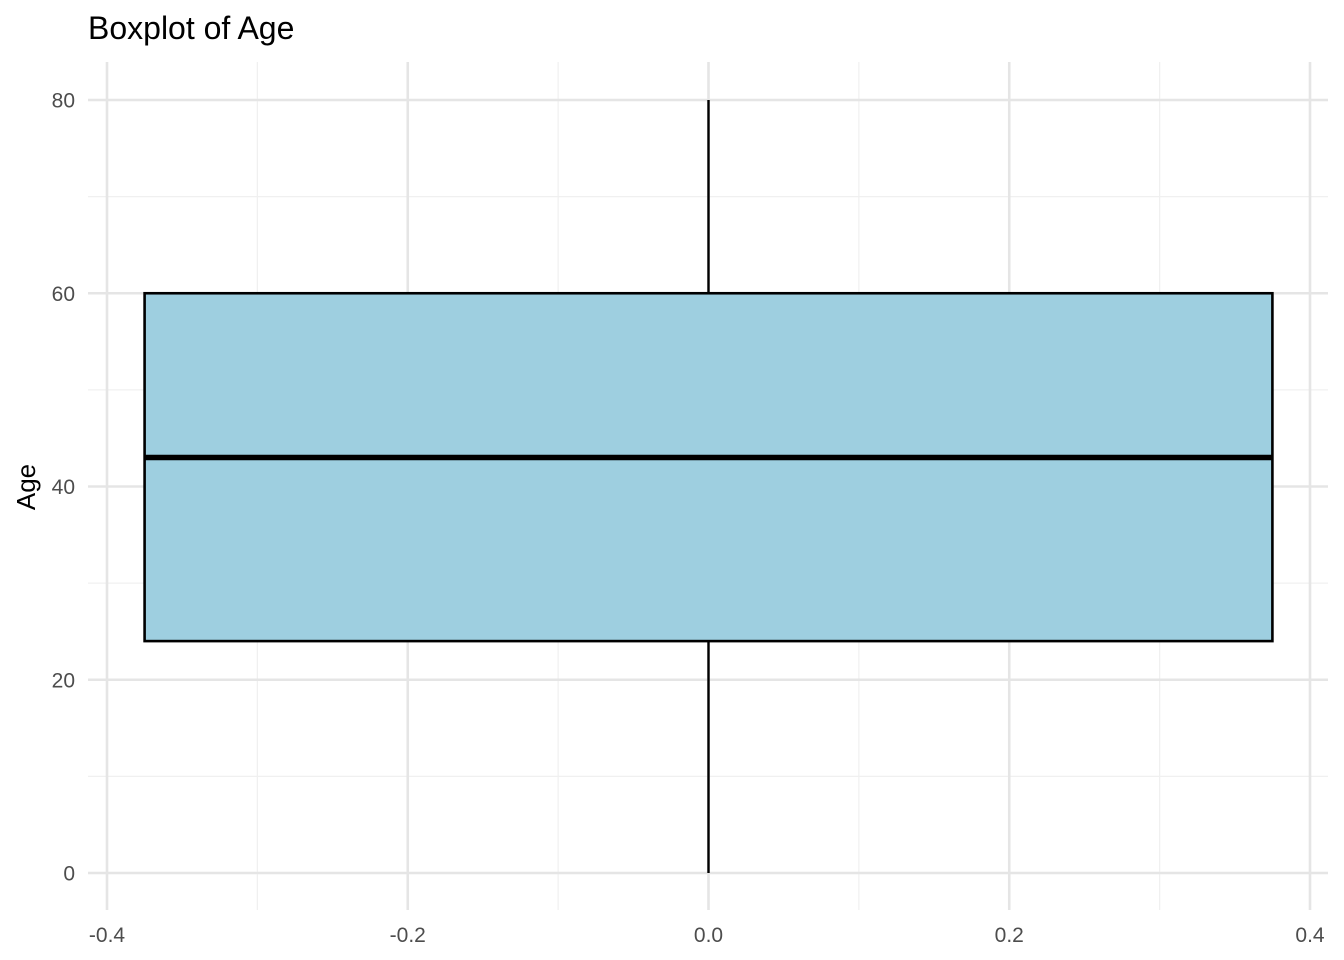 This screenshot has height=960, width=1344. What do you see at coordinates (408, 935) in the screenshot?
I see `x-tick-label: -0.2` at bounding box center [408, 935].